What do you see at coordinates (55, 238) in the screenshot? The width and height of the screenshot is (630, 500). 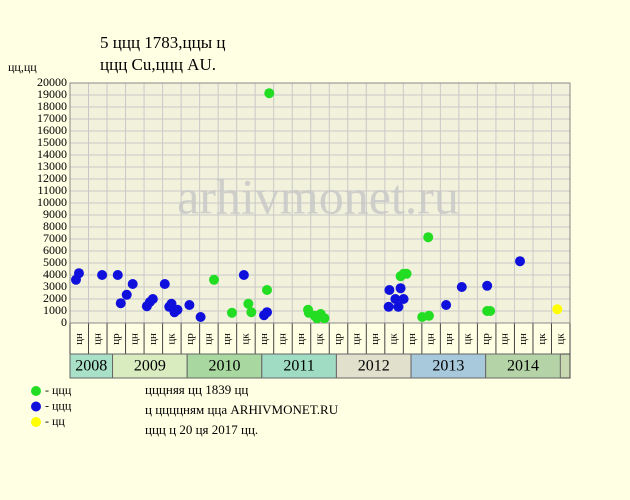 I see `y-tick-label: 7000` at bounding box center [55, 238].